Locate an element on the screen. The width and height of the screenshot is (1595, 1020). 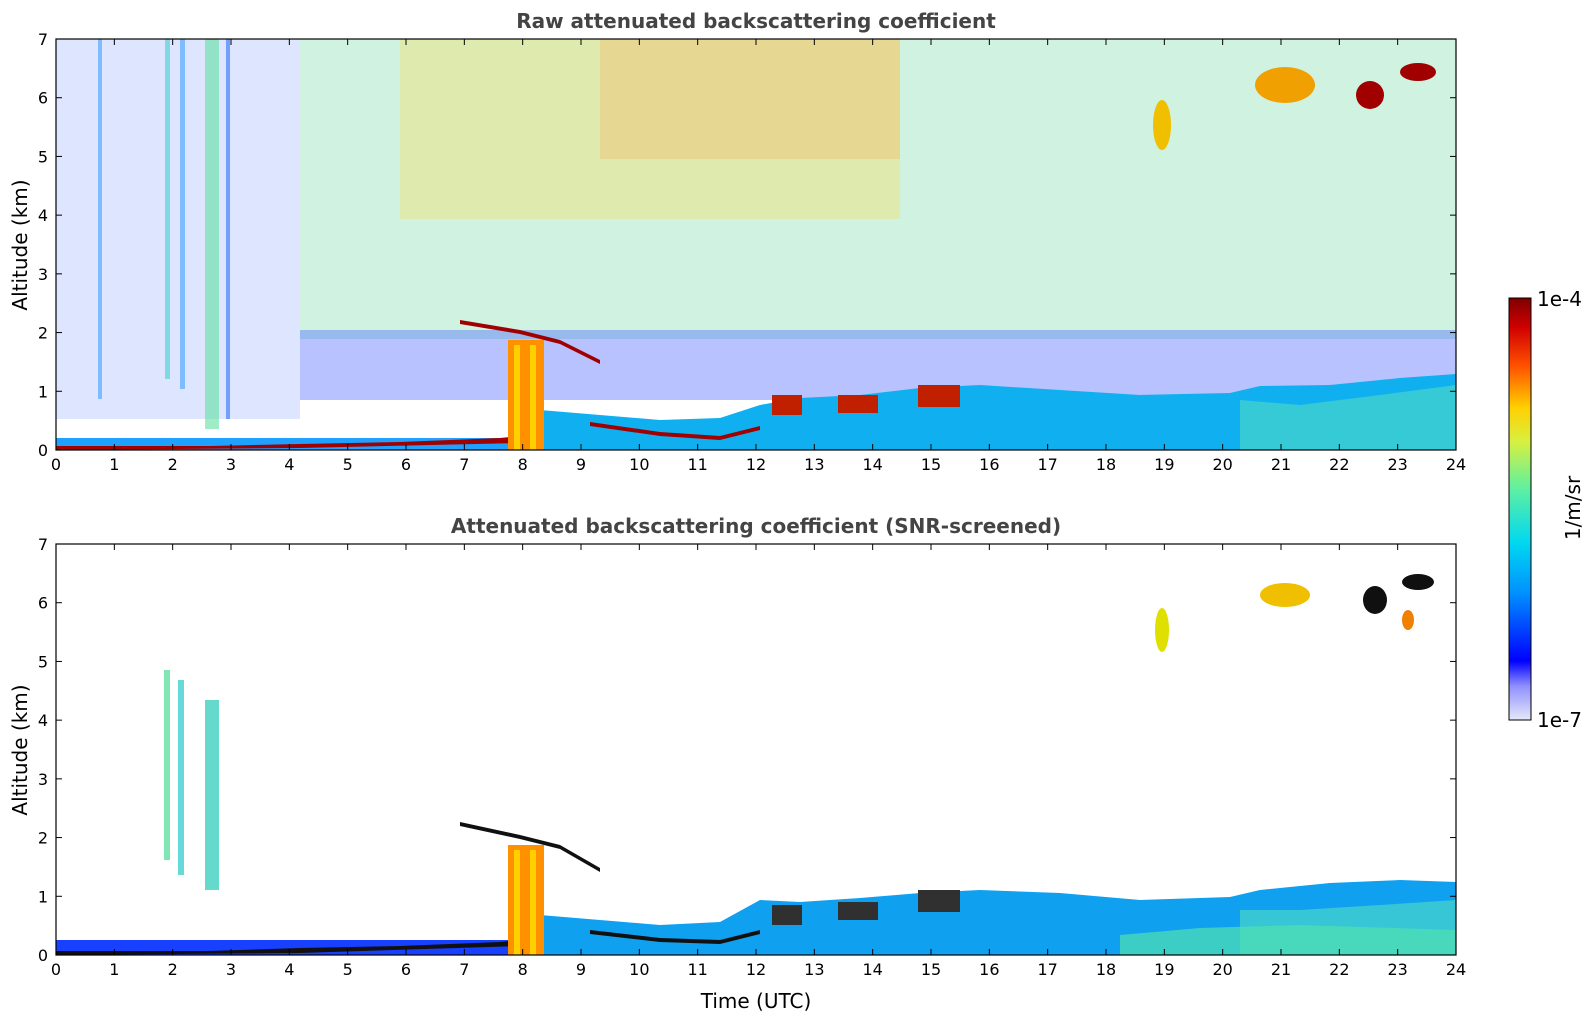
boundary-layer-fill is located at coordinates (998, 412).